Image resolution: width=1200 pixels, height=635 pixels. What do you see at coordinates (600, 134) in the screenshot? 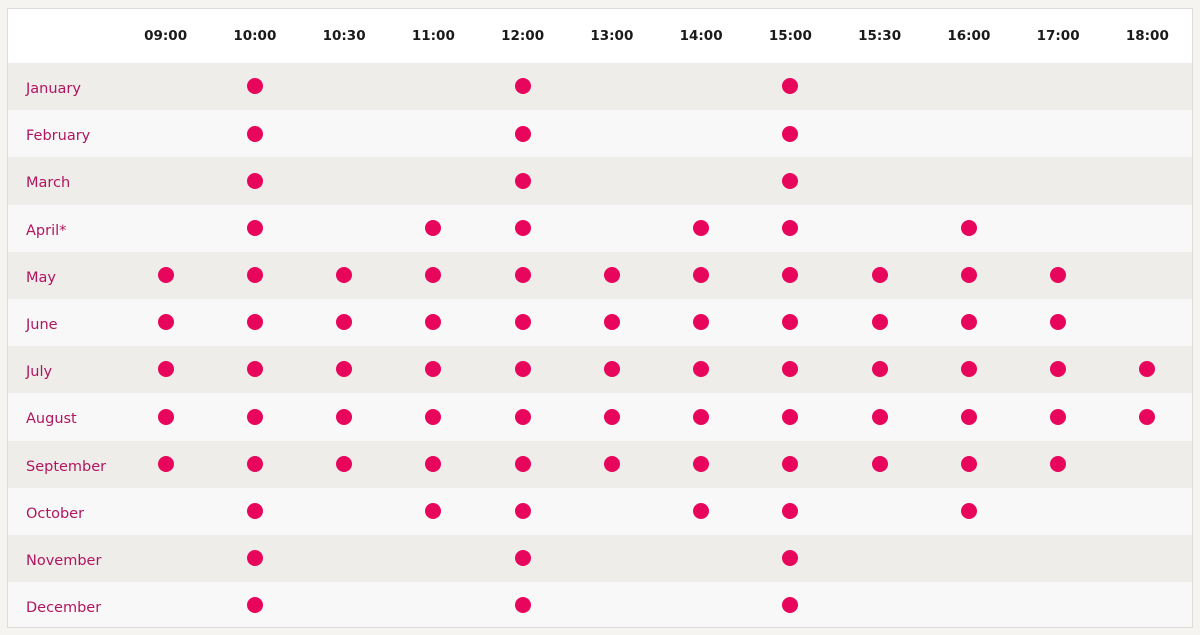
I see `table-row: February` at bounding box center [600, 134].